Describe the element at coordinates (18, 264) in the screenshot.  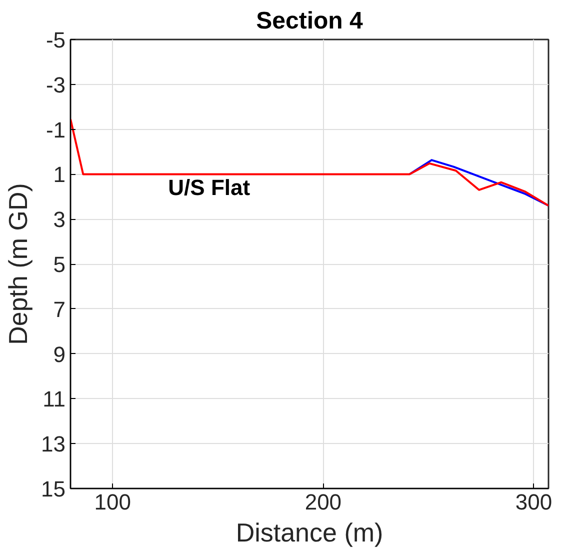
I see `y-axis-title: Depth (m GD)` at that location.